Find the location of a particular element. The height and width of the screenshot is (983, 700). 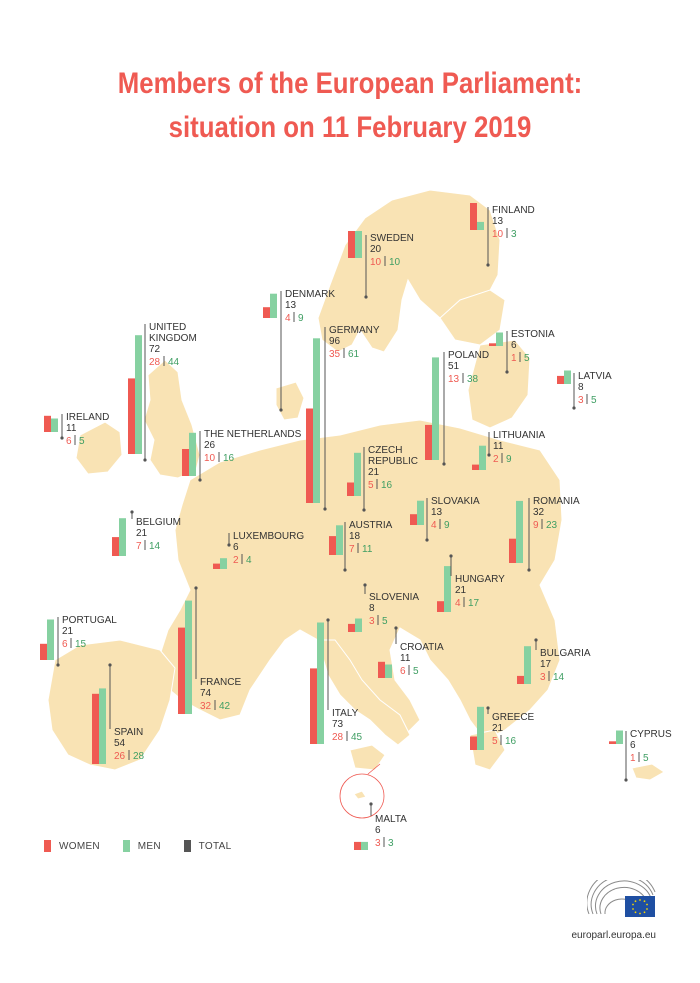

denmark-women-bar is located at coordinates (266, 312).